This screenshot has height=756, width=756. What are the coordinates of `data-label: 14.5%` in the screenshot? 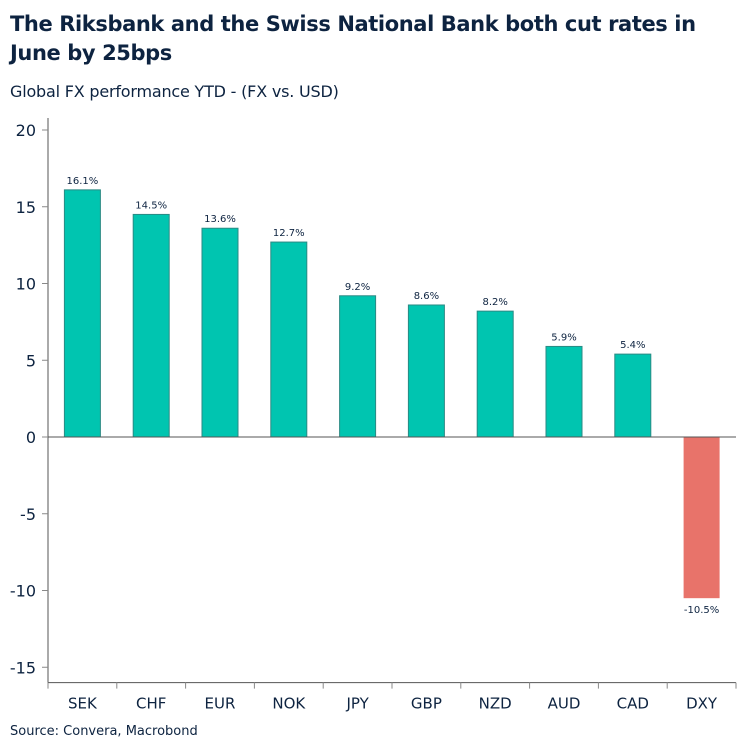 It's located at (151, 205).